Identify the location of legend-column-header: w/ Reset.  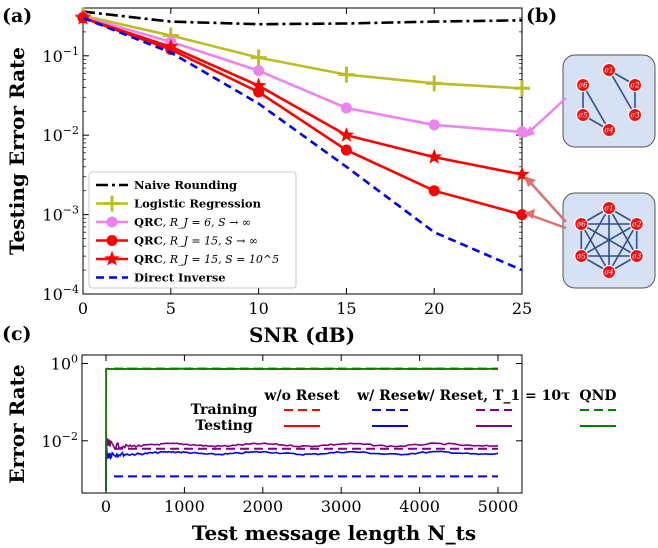
(389, 396).